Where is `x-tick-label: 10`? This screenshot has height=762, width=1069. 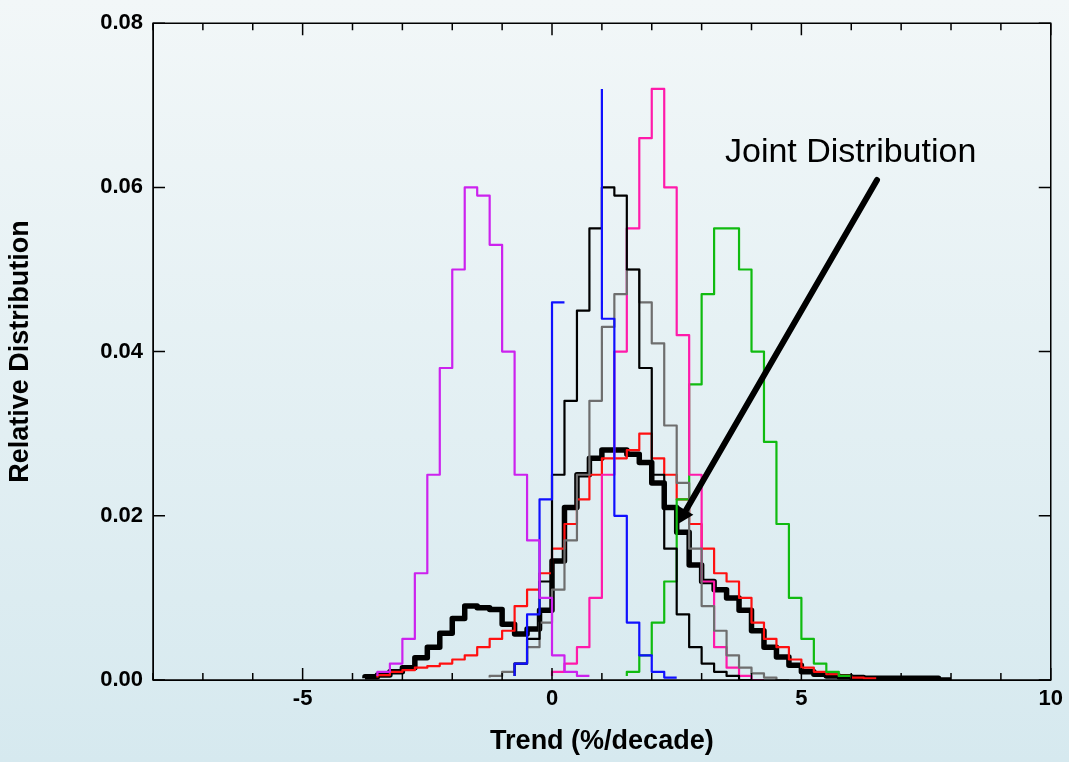
x-tick-label: 10 is located at coordinates (1051, 698).